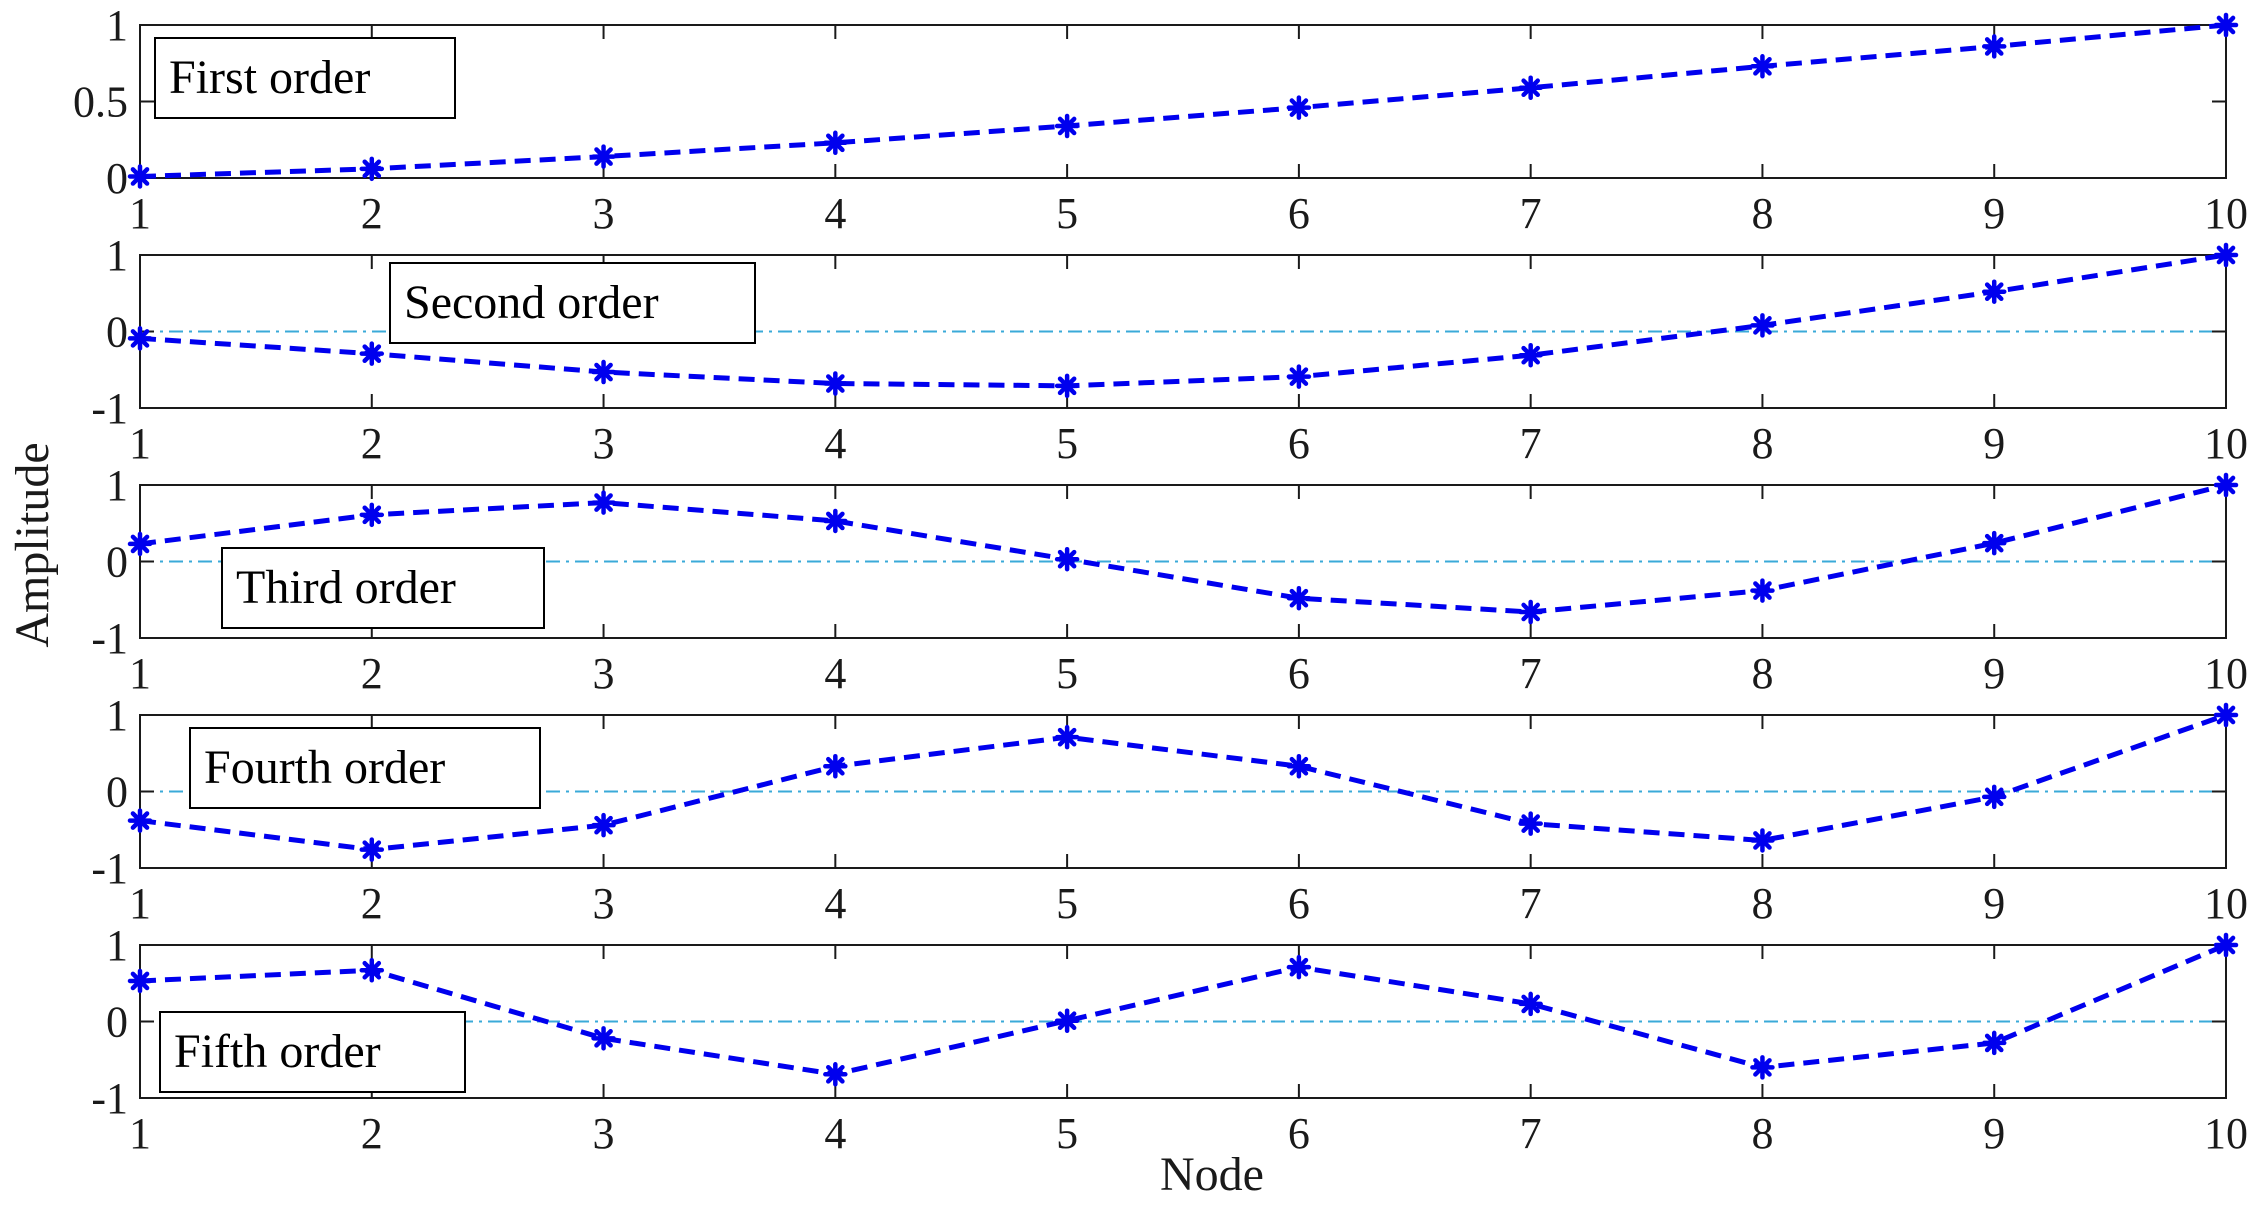 The height and width of the screenshot is (1223, 2264). Describe the element at coordinates (324, 767) in the screenshot. I see `legend-entry: Fourth order` at that location.